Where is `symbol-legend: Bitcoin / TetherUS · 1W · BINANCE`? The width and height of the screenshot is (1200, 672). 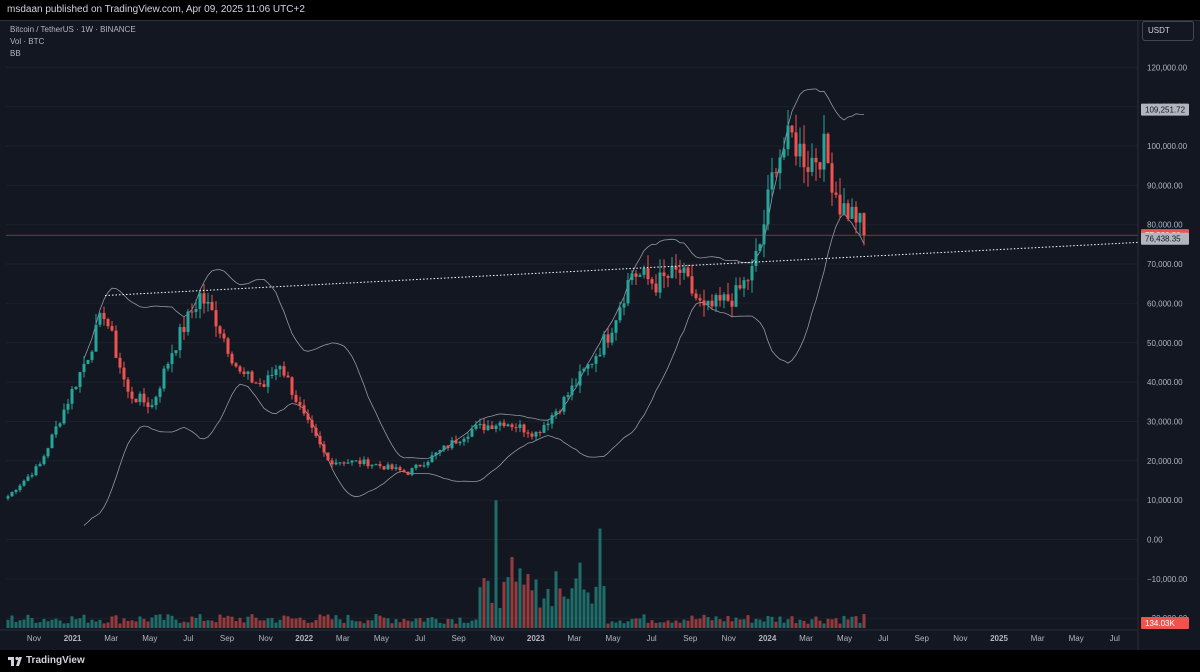
symbol-legend: Bitcoin / TetherUS · 1W · BINANCE is located at coordinates (73, 29).